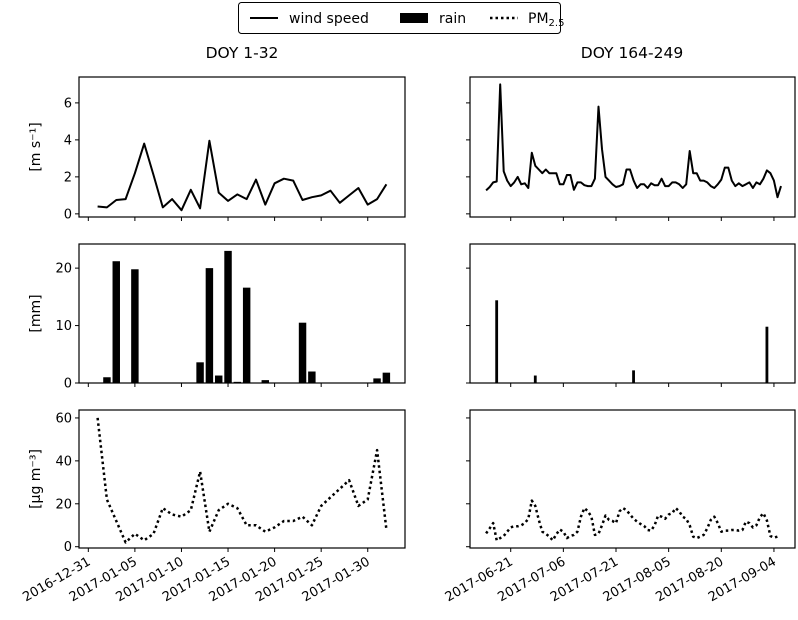 The height and width of the screenshot is (620, 798). What do you see at coordinates (414, 18) in the screenshot?
I see `legend-rain-swatch` at bounding box center [414, 18].